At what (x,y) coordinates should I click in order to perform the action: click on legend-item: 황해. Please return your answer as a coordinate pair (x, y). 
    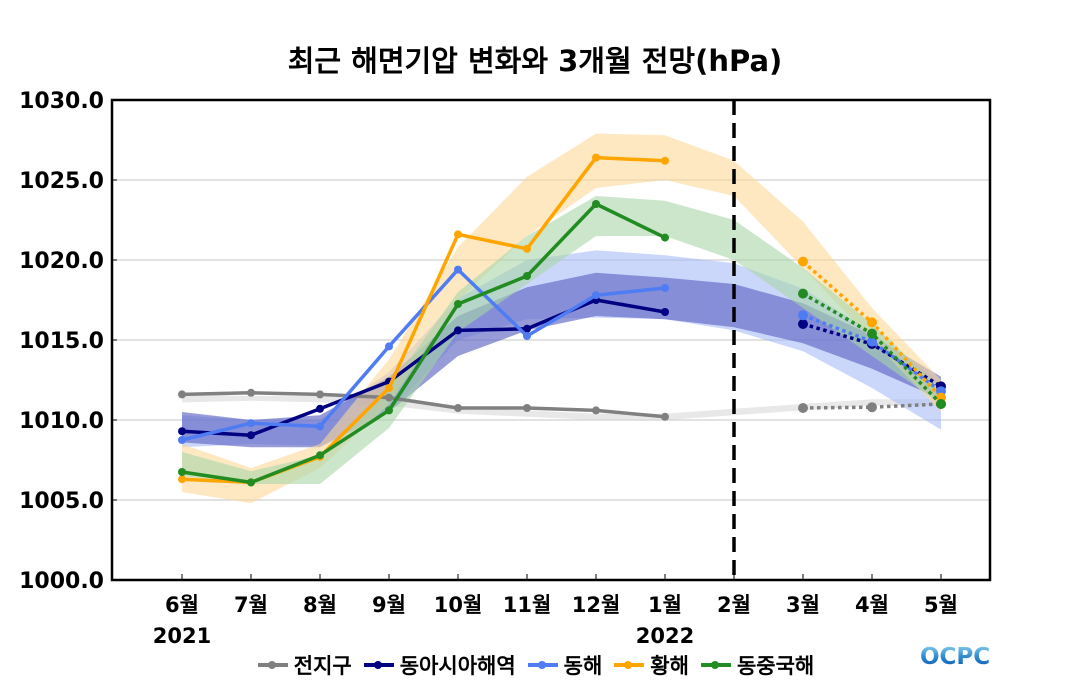
    Looking at the image, I should click on (650, 665).